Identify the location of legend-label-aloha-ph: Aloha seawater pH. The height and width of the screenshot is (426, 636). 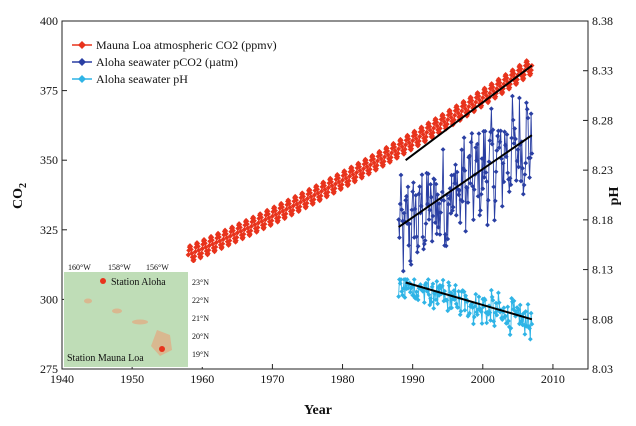
(142, 79).